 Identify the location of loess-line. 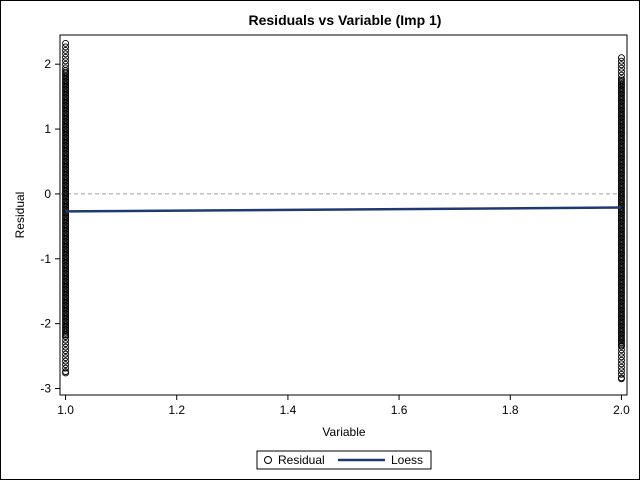
(343, 209).